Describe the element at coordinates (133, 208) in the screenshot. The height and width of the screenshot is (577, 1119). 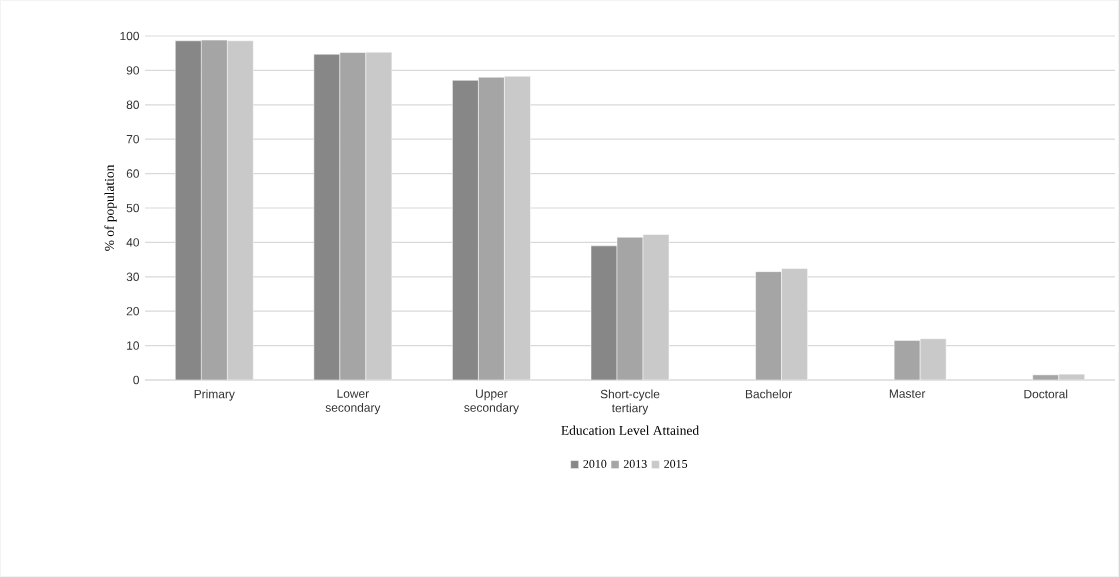
I see `y-tick-label: 50` at that location.